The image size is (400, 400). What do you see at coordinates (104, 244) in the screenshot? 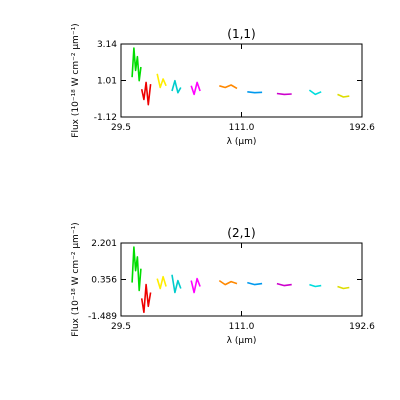
I see `y-tick-label: 2.201` at bounding box center [104, 244].